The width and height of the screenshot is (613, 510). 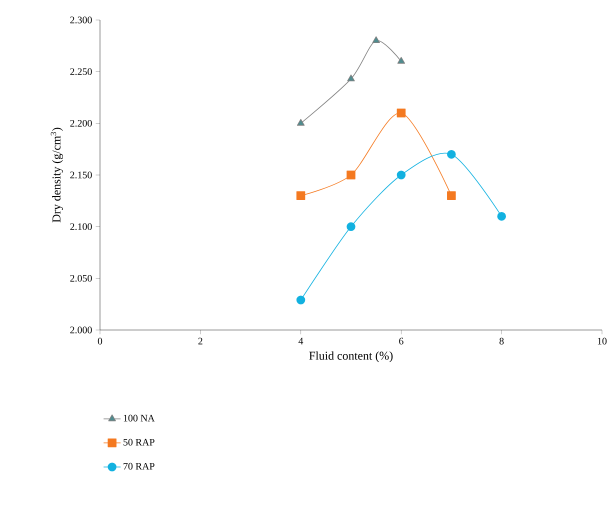 What do you see at coordinates (56, 175) in the screenshot?
I see `y-axis-title: Dry density (g/cm$^{3}$)` at bounding box center [56, 175].